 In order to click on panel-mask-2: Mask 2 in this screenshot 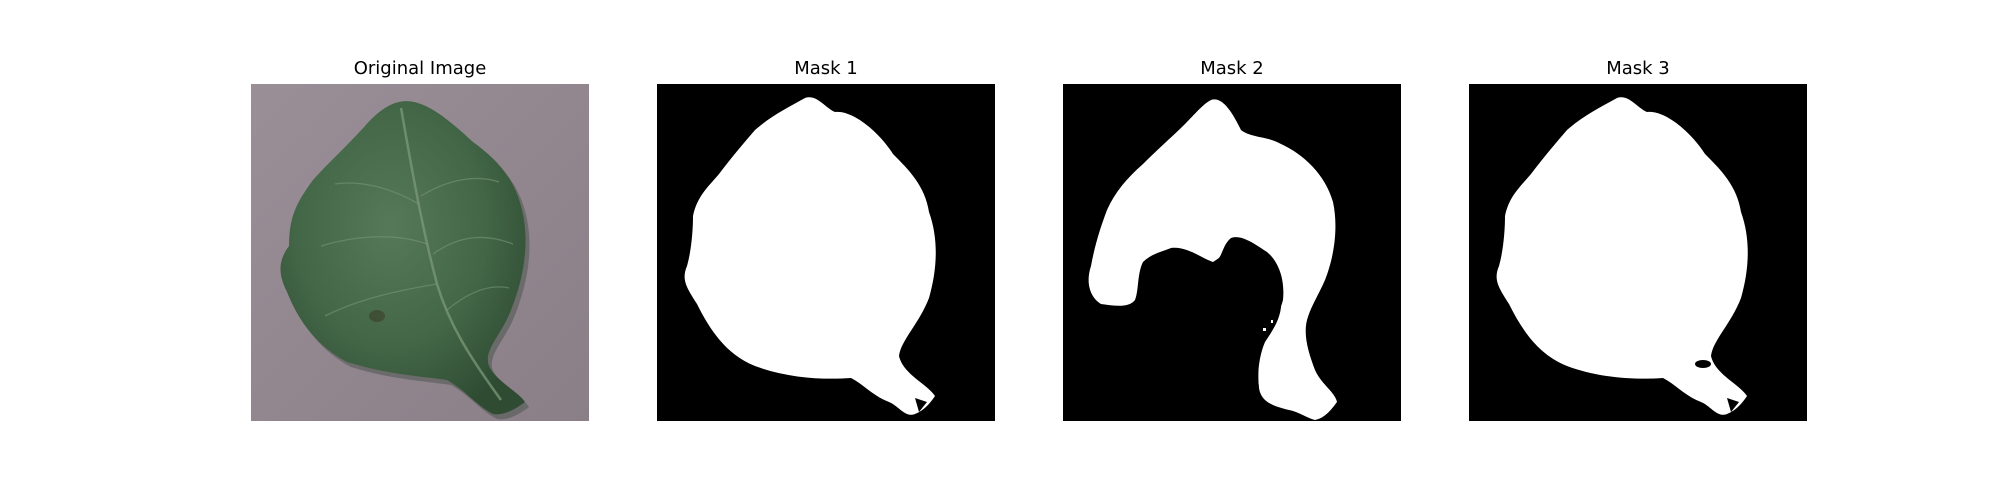, I will do `click(1232, 239)`.